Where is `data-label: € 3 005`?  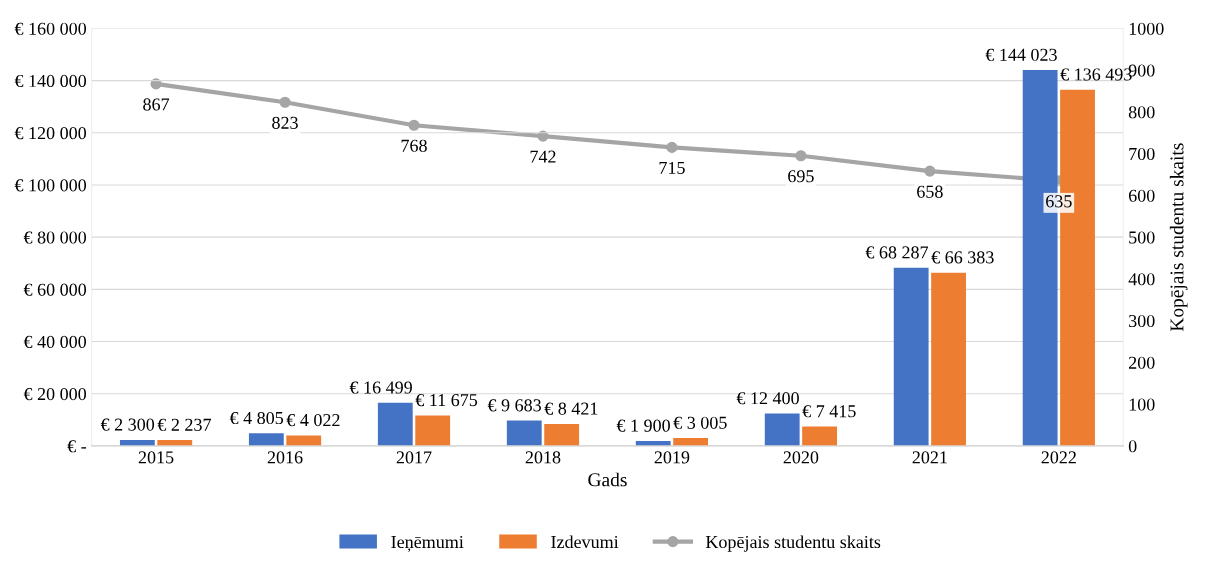
data-label: € 3 005 is located at coordinates (700, 422).